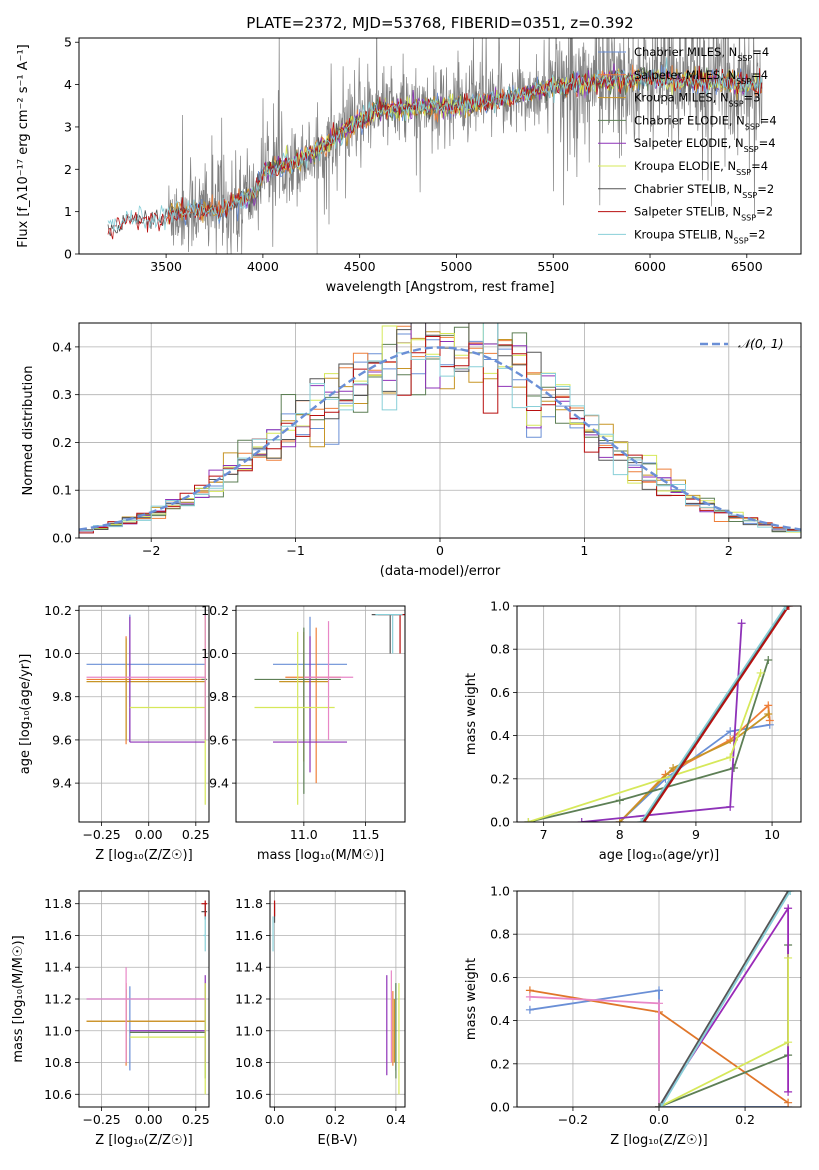 The width and height of the screenshot is (819, 1170). What do you see at coordinates (544, 834) in the screenshot?
I see `tick-label-x: 7` at bounding box center [544, 834].